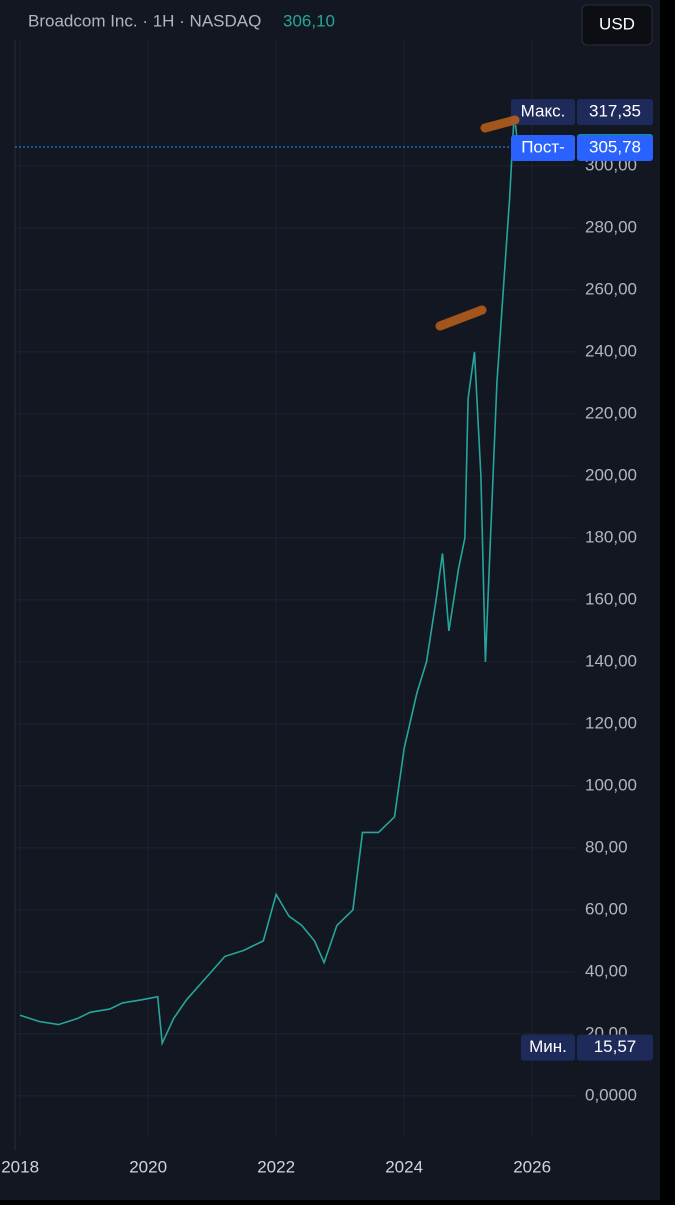  I want to click on price-label: 317,35, so click(615, 111).